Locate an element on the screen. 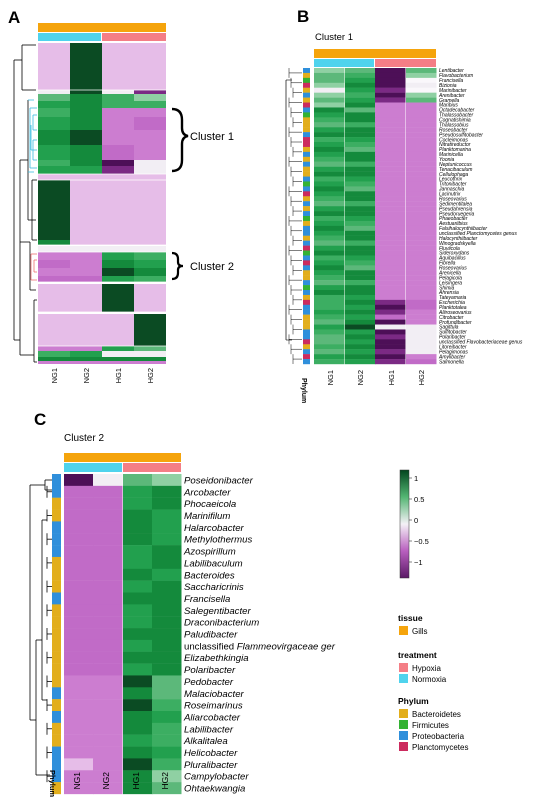 This screenshot has width=550, height=803. panel-c-row-label: Aliarcobacter is located at coordinates (212, 717).